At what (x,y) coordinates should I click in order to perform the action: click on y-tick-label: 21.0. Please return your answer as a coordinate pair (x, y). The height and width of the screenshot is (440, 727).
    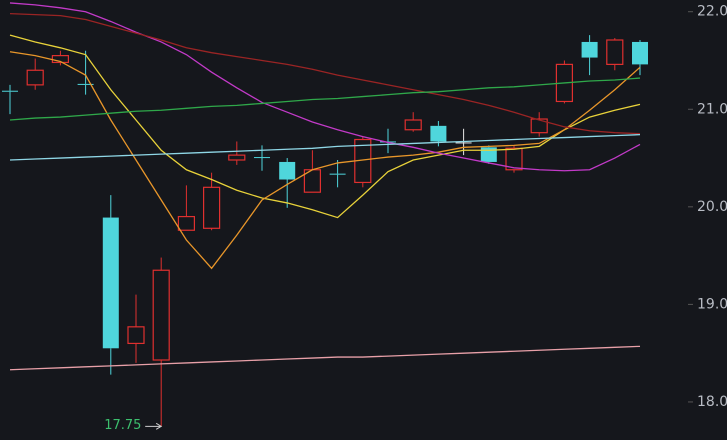
    Looking at the image, I should click on (712, 109).